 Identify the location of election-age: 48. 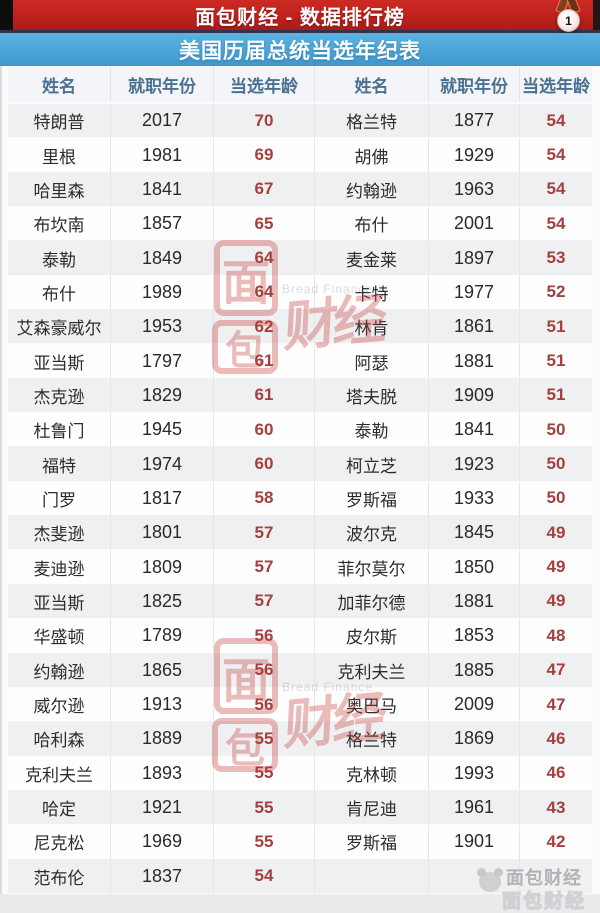
(556, 635).